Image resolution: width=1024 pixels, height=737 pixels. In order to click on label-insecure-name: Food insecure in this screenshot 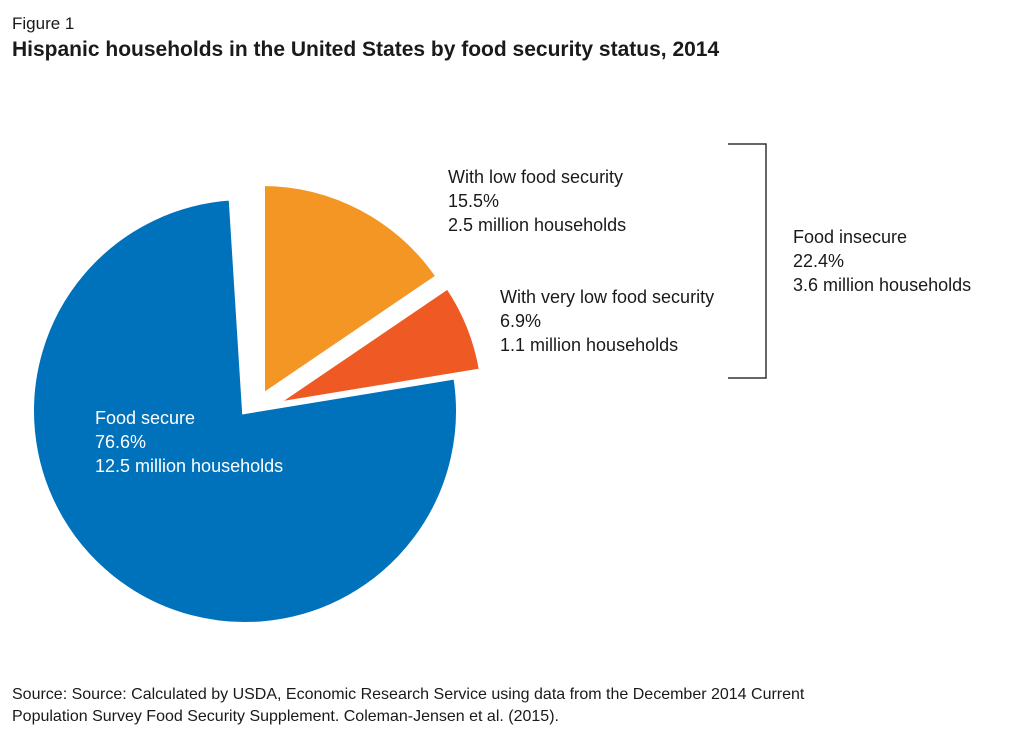, I will do `click(850, 237)`.